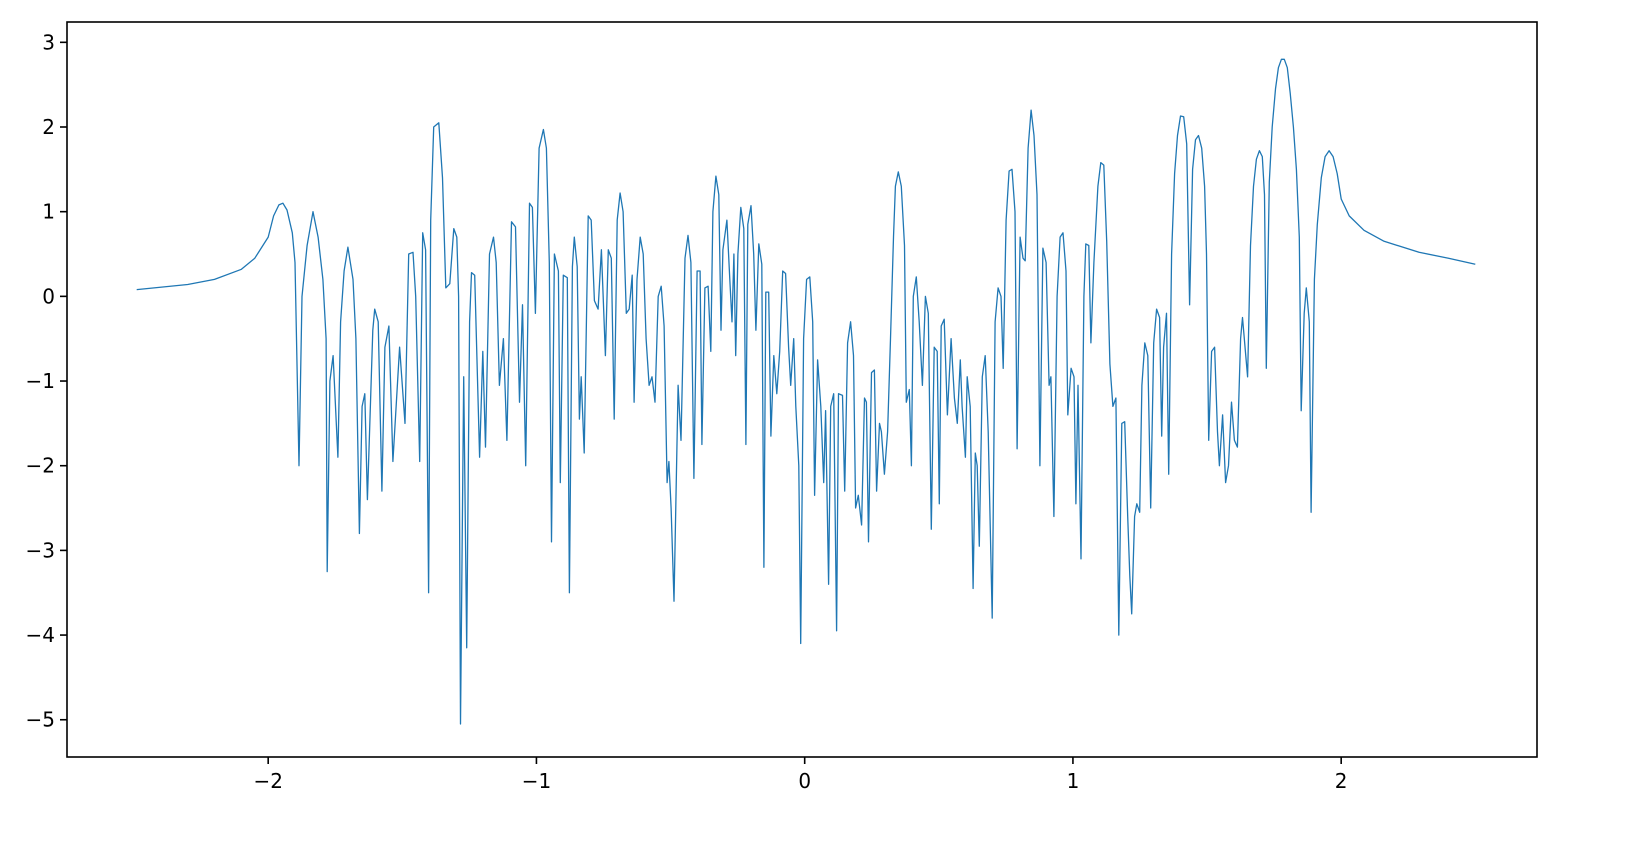 Image resolution: width=1643 pixels, height=848 pixels. I want to click on y-tick-label: −2, so click(40, 466).